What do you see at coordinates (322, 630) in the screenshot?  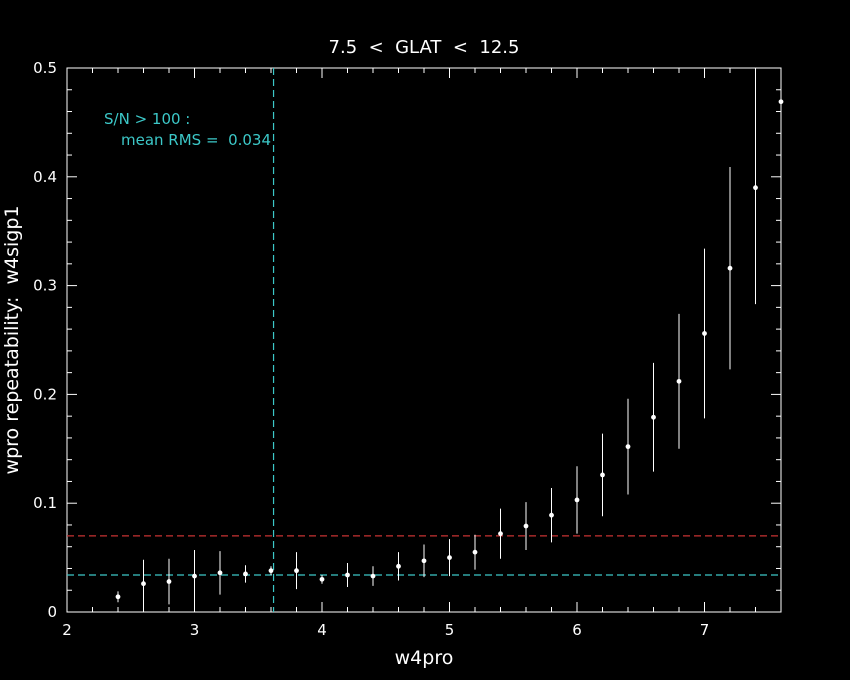 I see `x-tick-label: 4` at bounding box center [322, 630].